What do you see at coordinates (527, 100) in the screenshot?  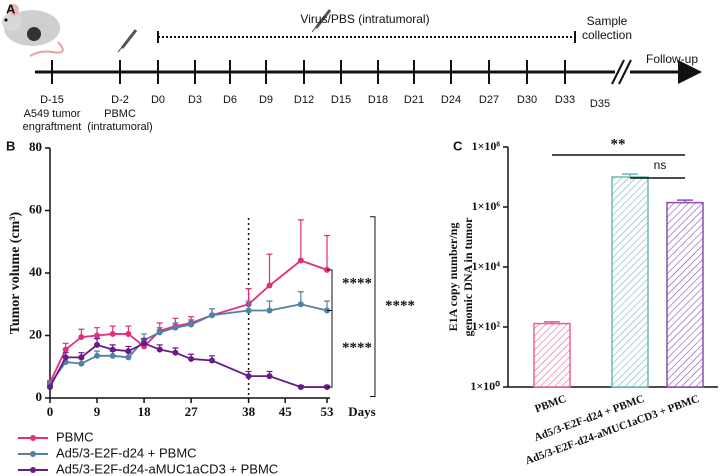 I see `timepoint-label: D30` at bounding box center [527, 100].